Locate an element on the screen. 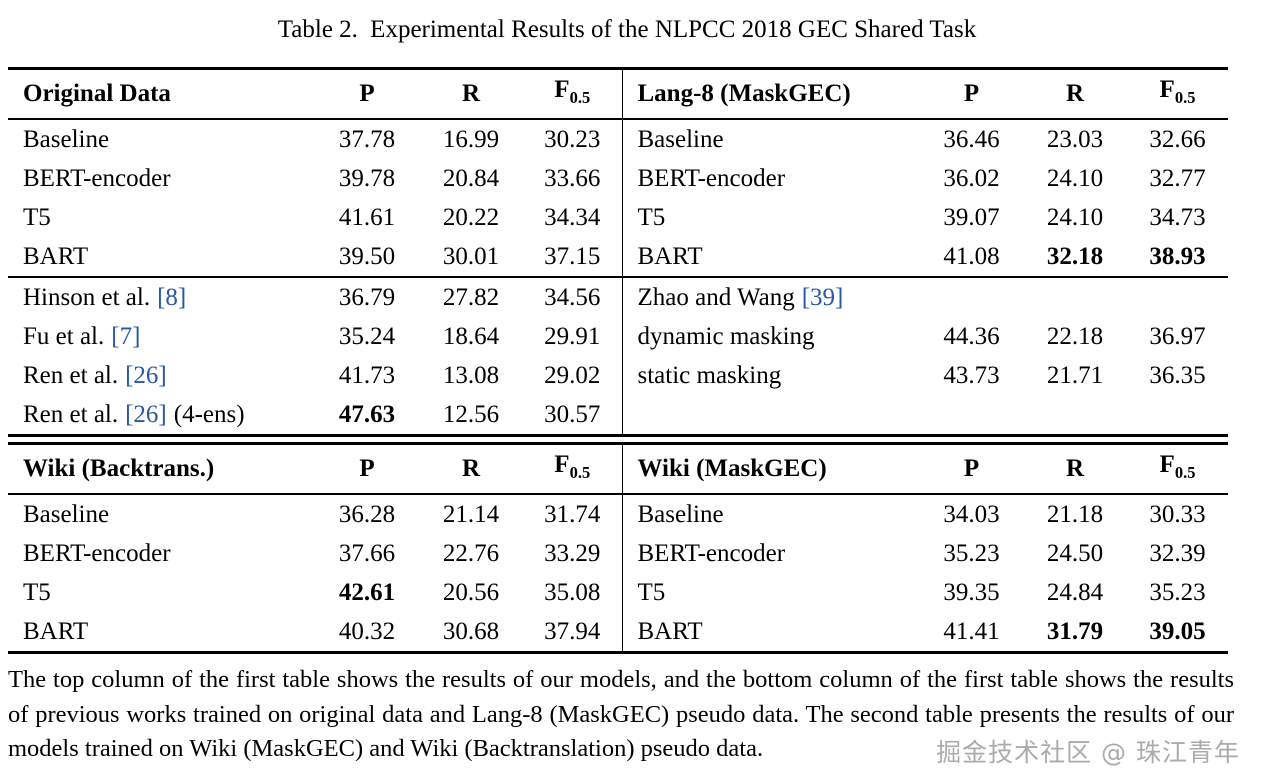 This screenshot has height=783, width=1262. metric-f-cell: 35.23 is located at coordinates (1177, 592).